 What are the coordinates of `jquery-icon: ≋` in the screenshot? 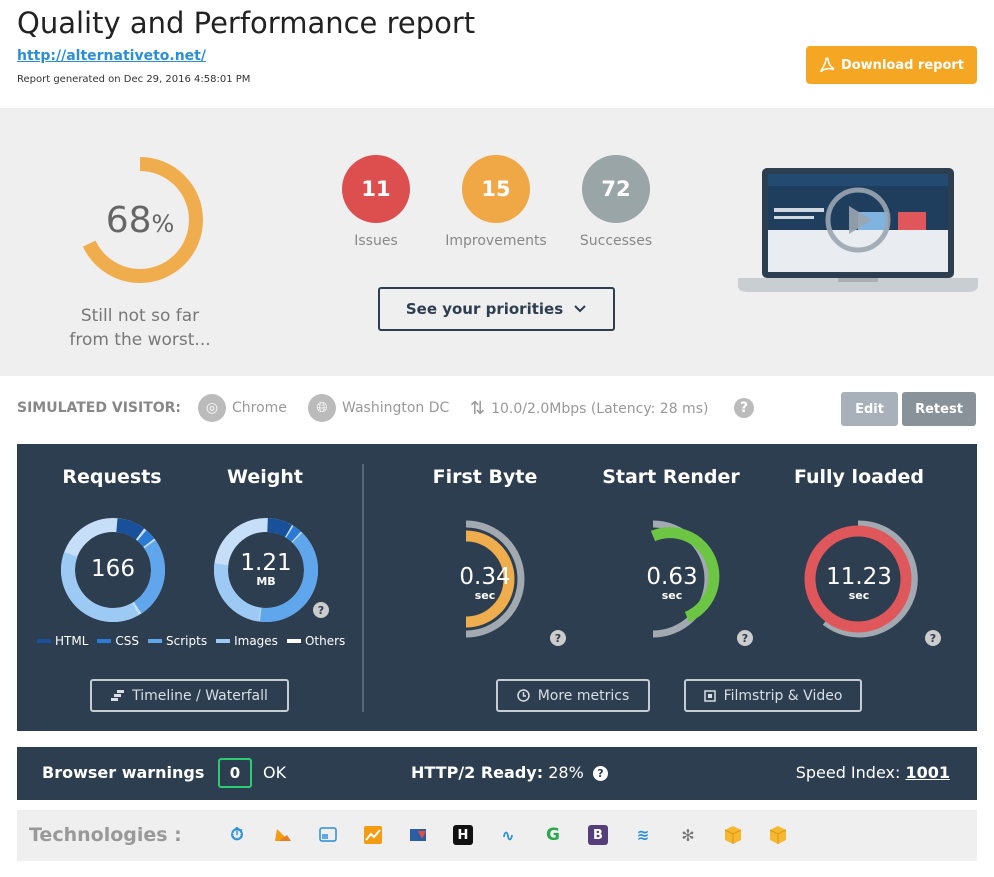 It's located at (643, 835).